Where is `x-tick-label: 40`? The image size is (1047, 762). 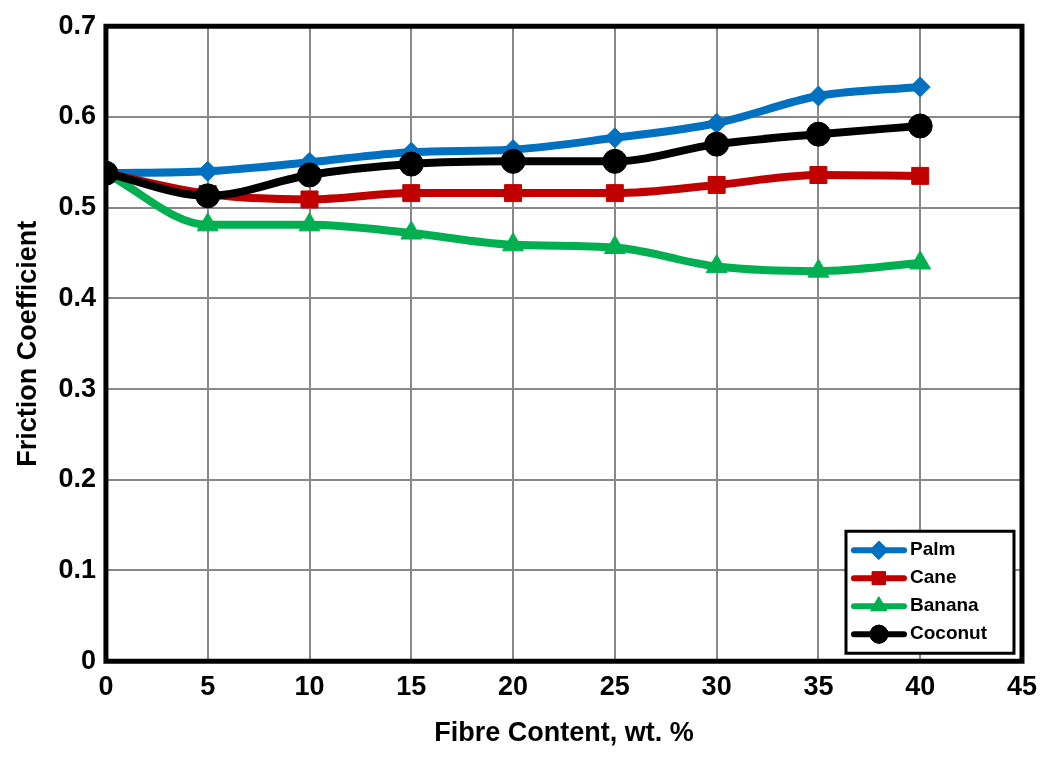 x-tick-label: 40 is located at coordinates (920, 685).